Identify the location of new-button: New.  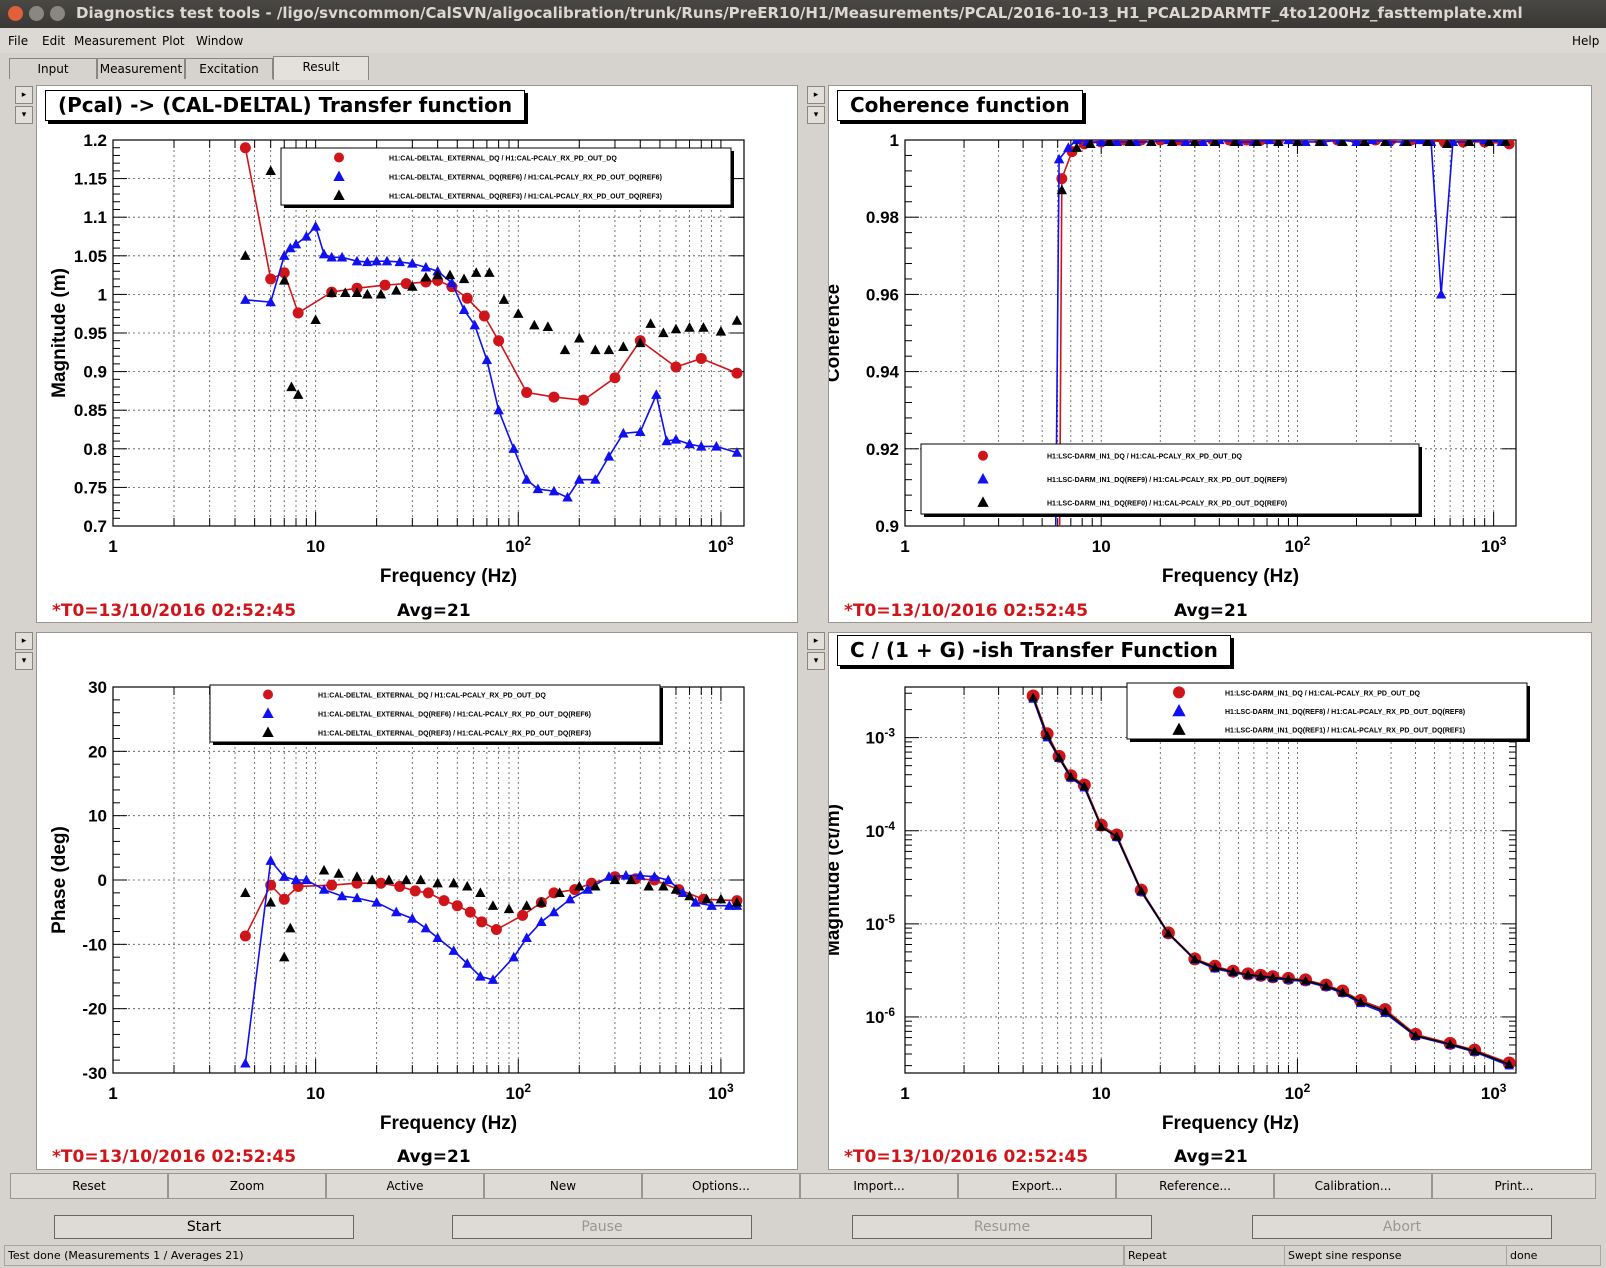
(563, 1186).